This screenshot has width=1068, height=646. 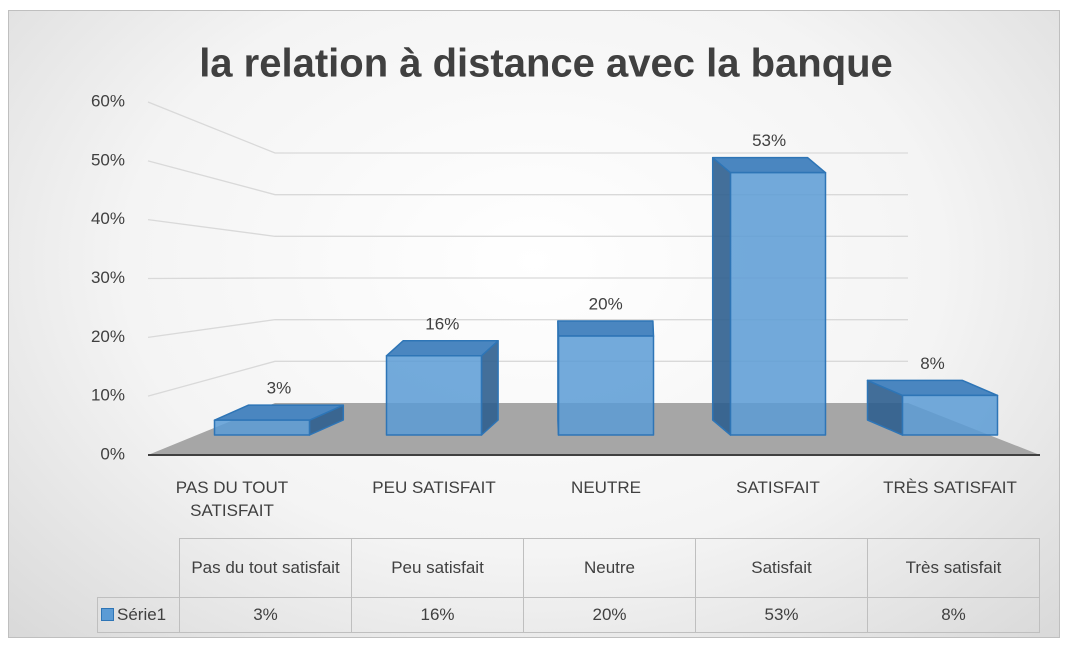 I want to click on chart-title: la relation à distance avec la banque, so click(x=546, y=64).